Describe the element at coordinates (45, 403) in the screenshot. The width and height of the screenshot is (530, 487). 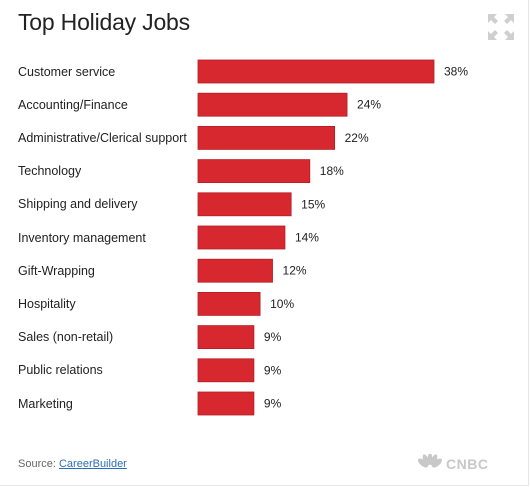
I see `category-label: Marketing` at that location.